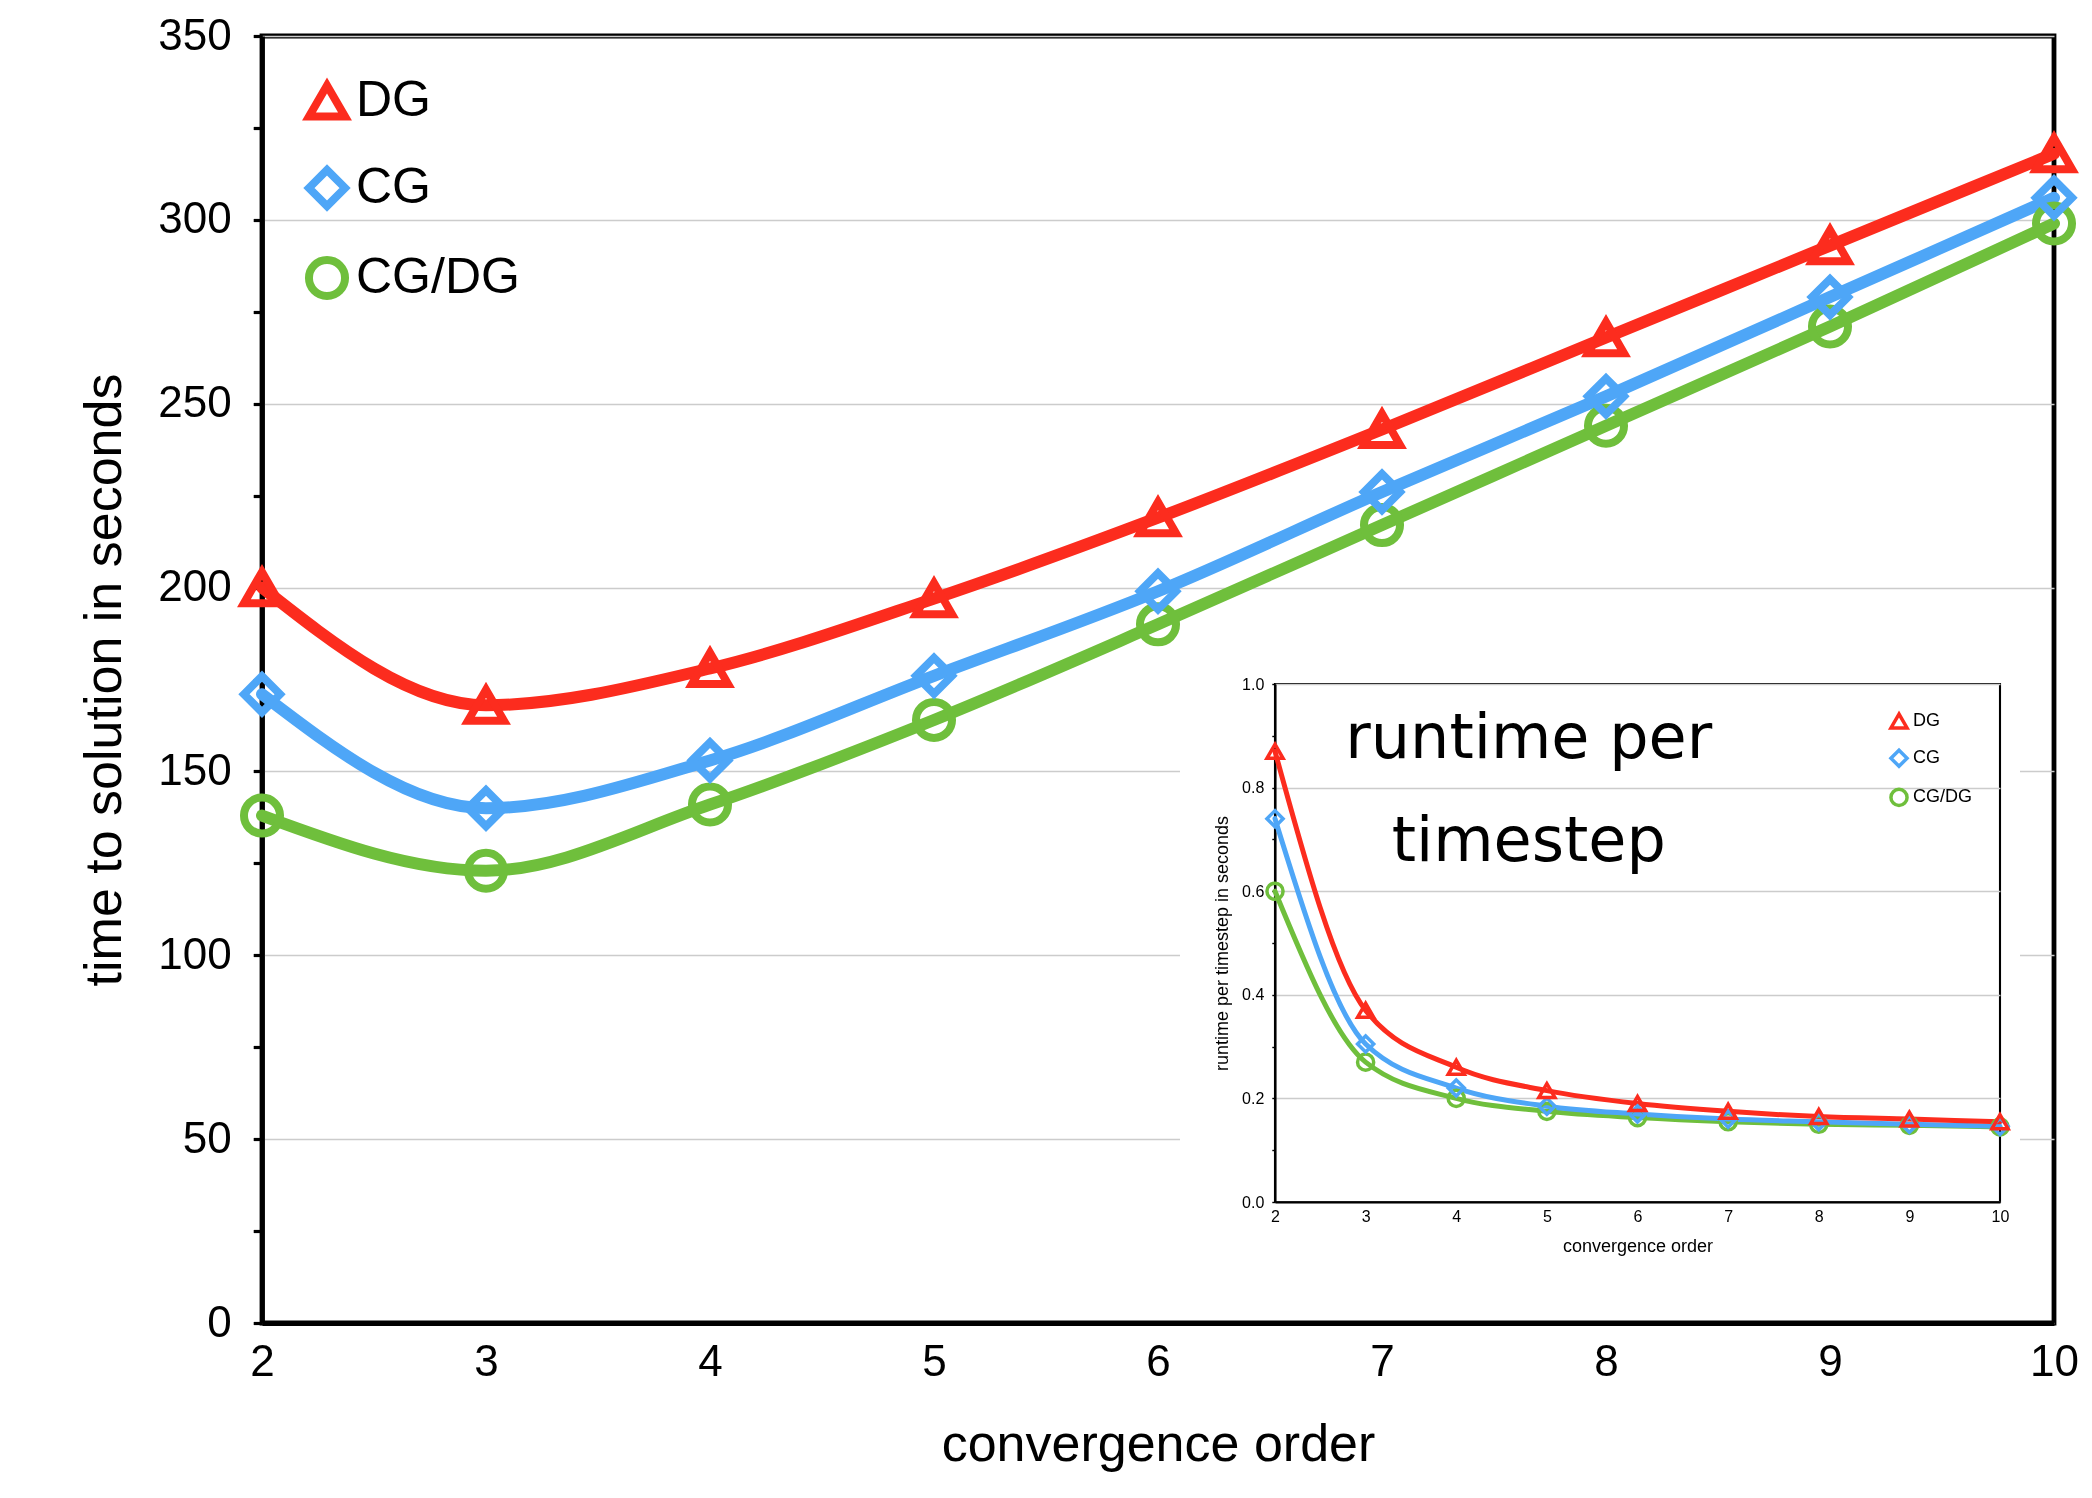  I want to click on y-tick-label: 350, so click(195, 34).